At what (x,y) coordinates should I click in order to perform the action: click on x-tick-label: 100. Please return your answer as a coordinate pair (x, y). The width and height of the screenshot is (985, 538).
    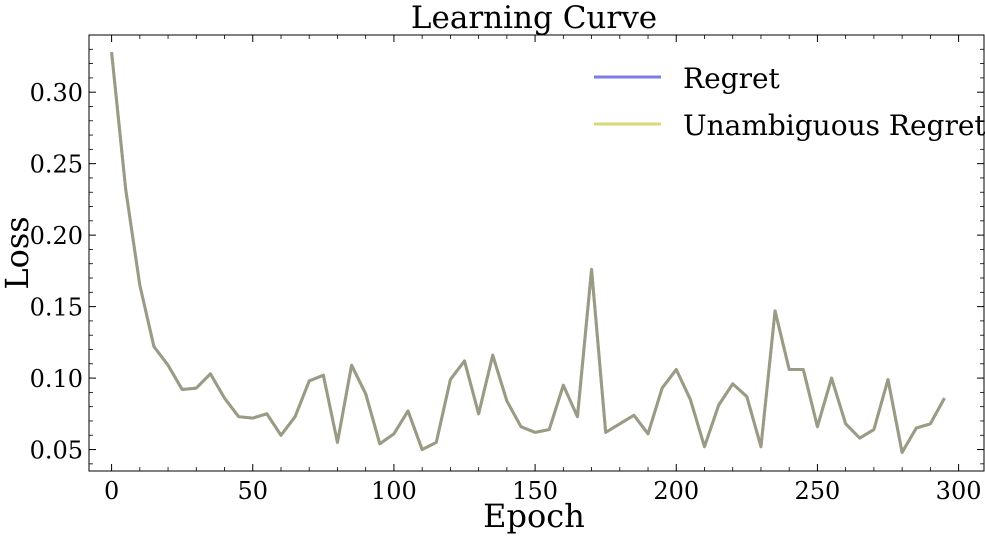
    Looking at the image, I should click on (394, 491).